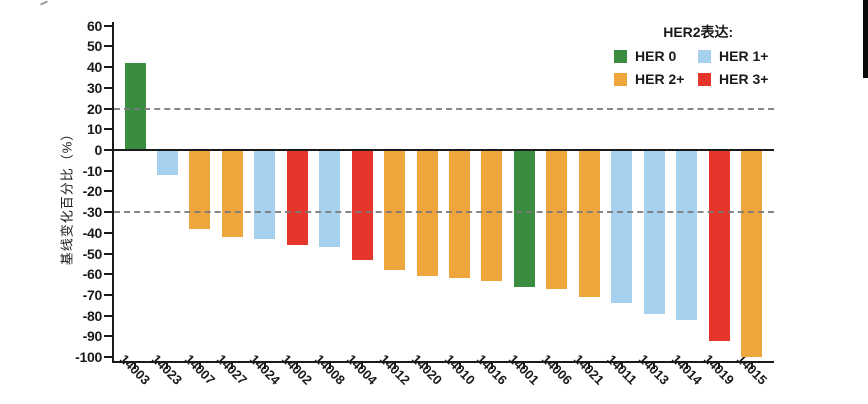 The image size is (868, 404). What do you see at coordinates (444, 150) in the screenshot?
I see `zero-line` at bounding box center [444, 150].